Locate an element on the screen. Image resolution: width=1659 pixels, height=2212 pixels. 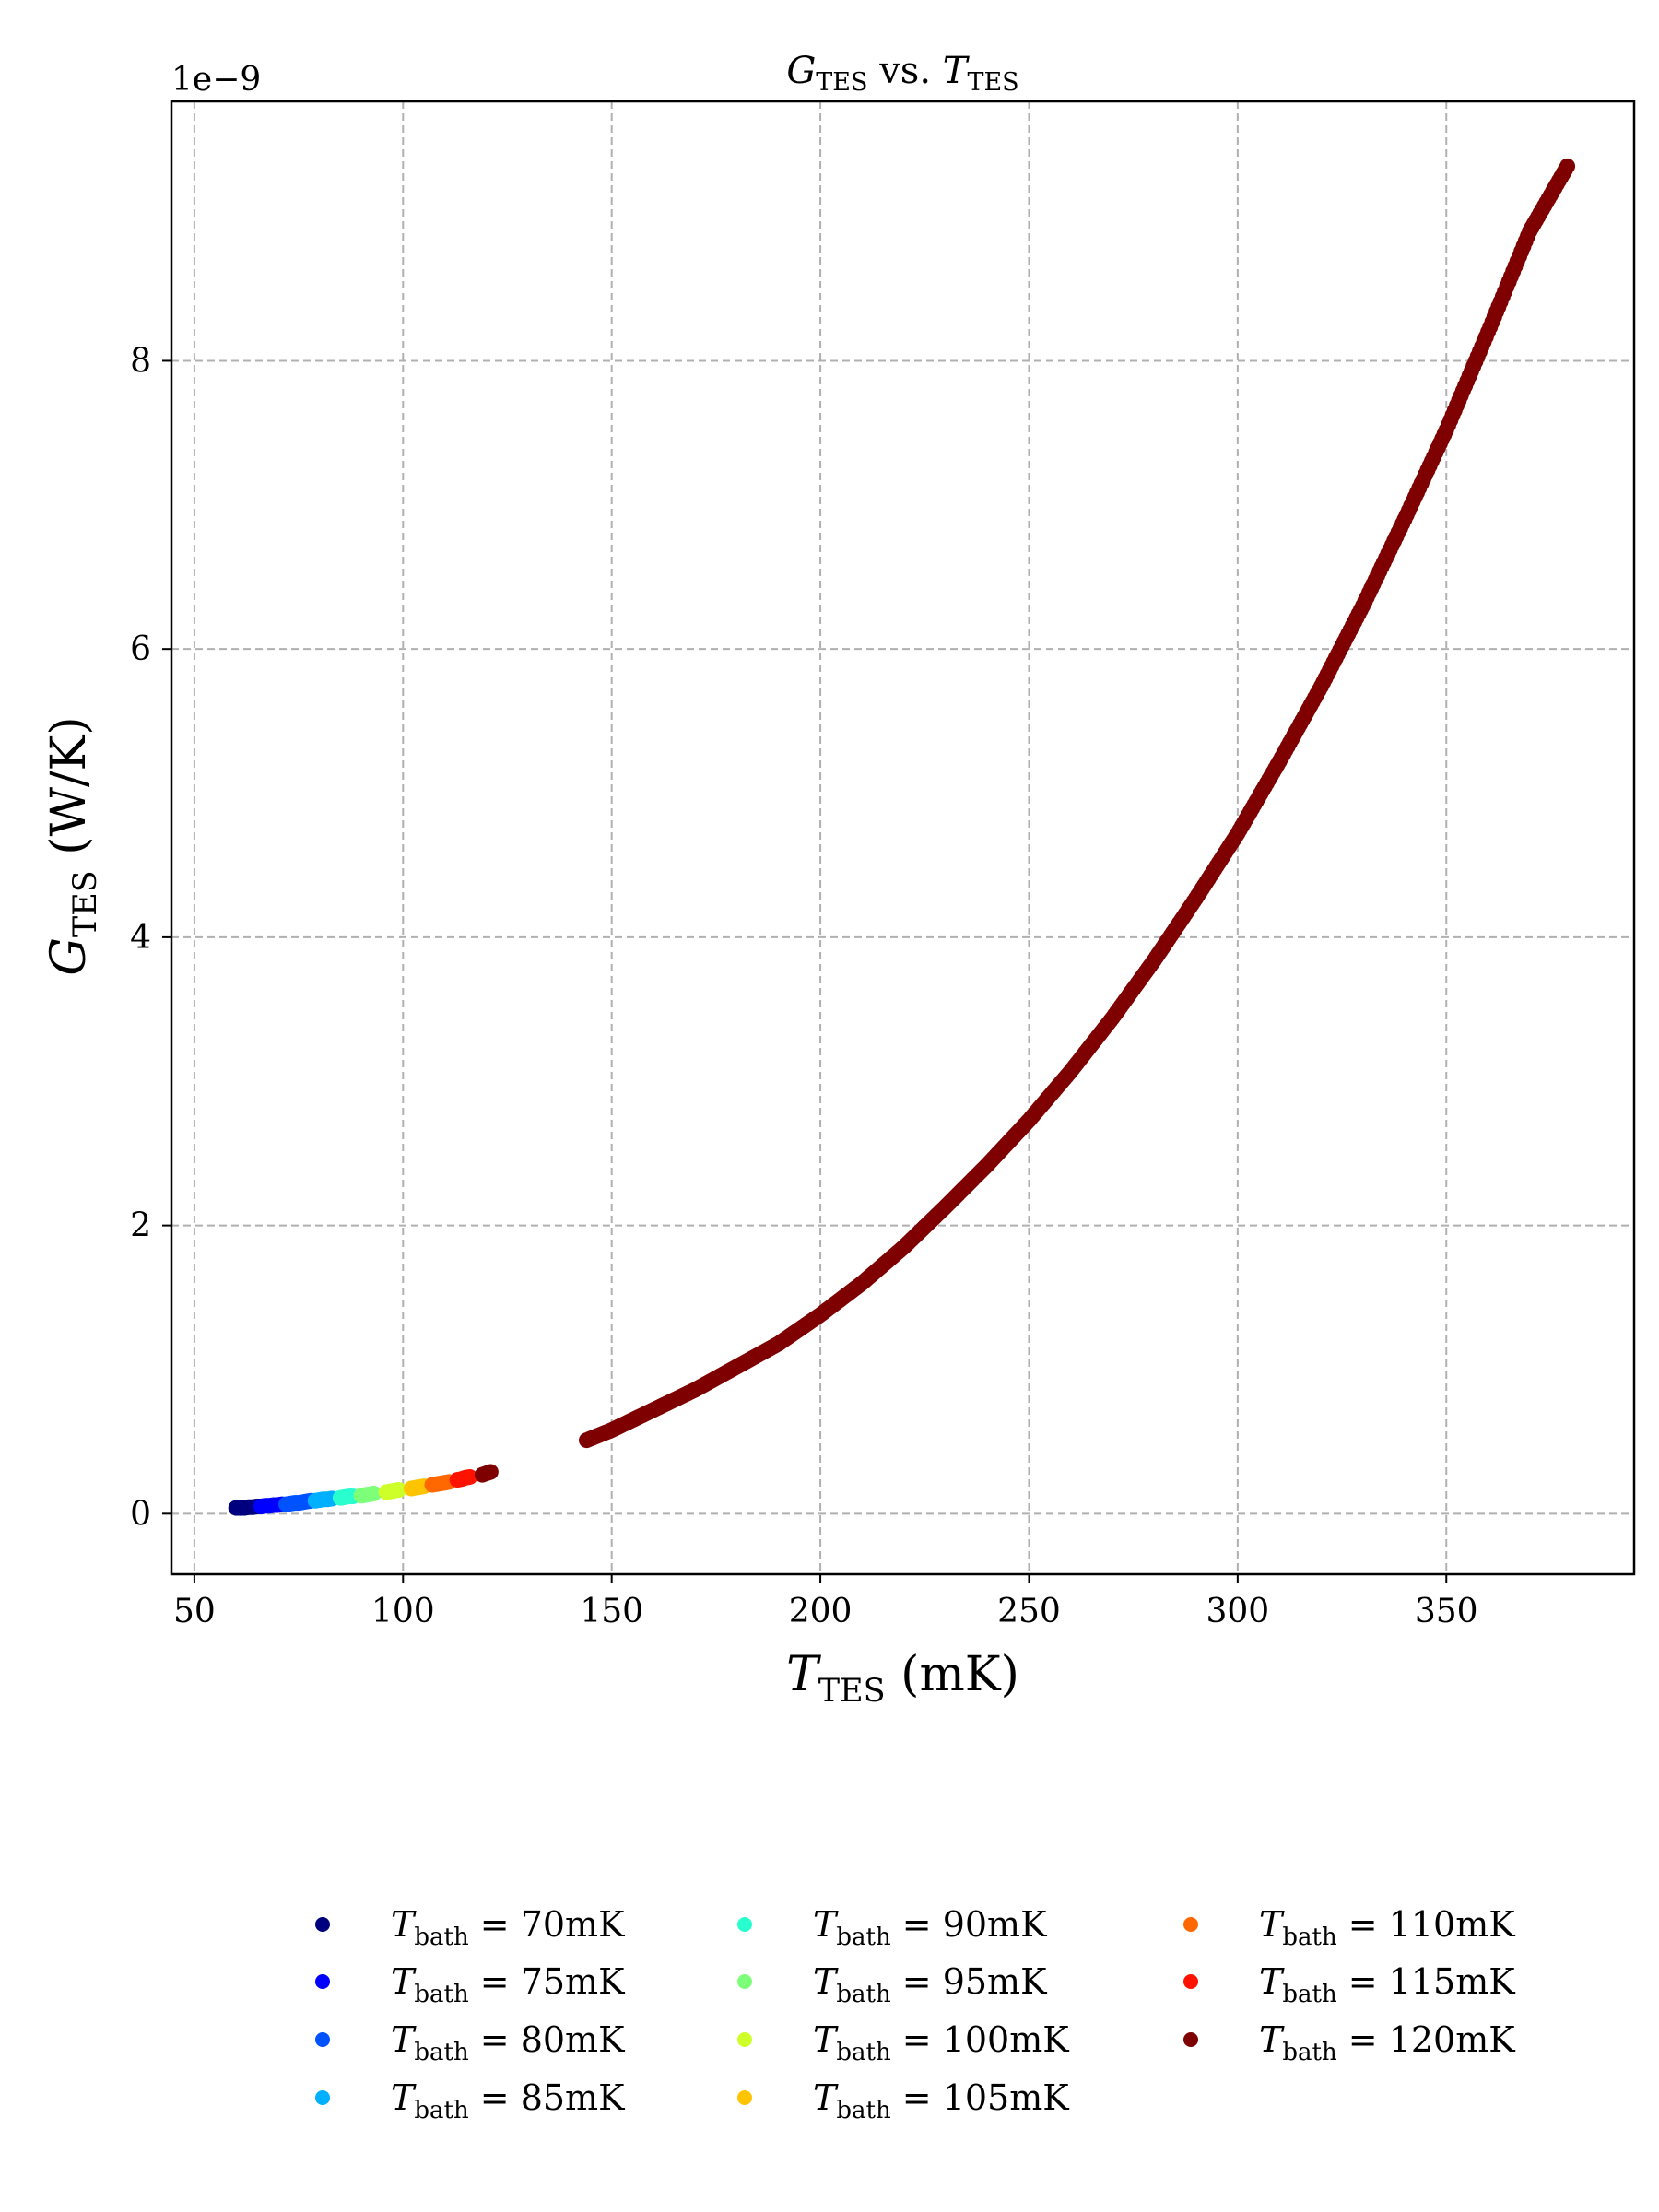
y-tick-label: 8 is located at coordinates (140, 361).